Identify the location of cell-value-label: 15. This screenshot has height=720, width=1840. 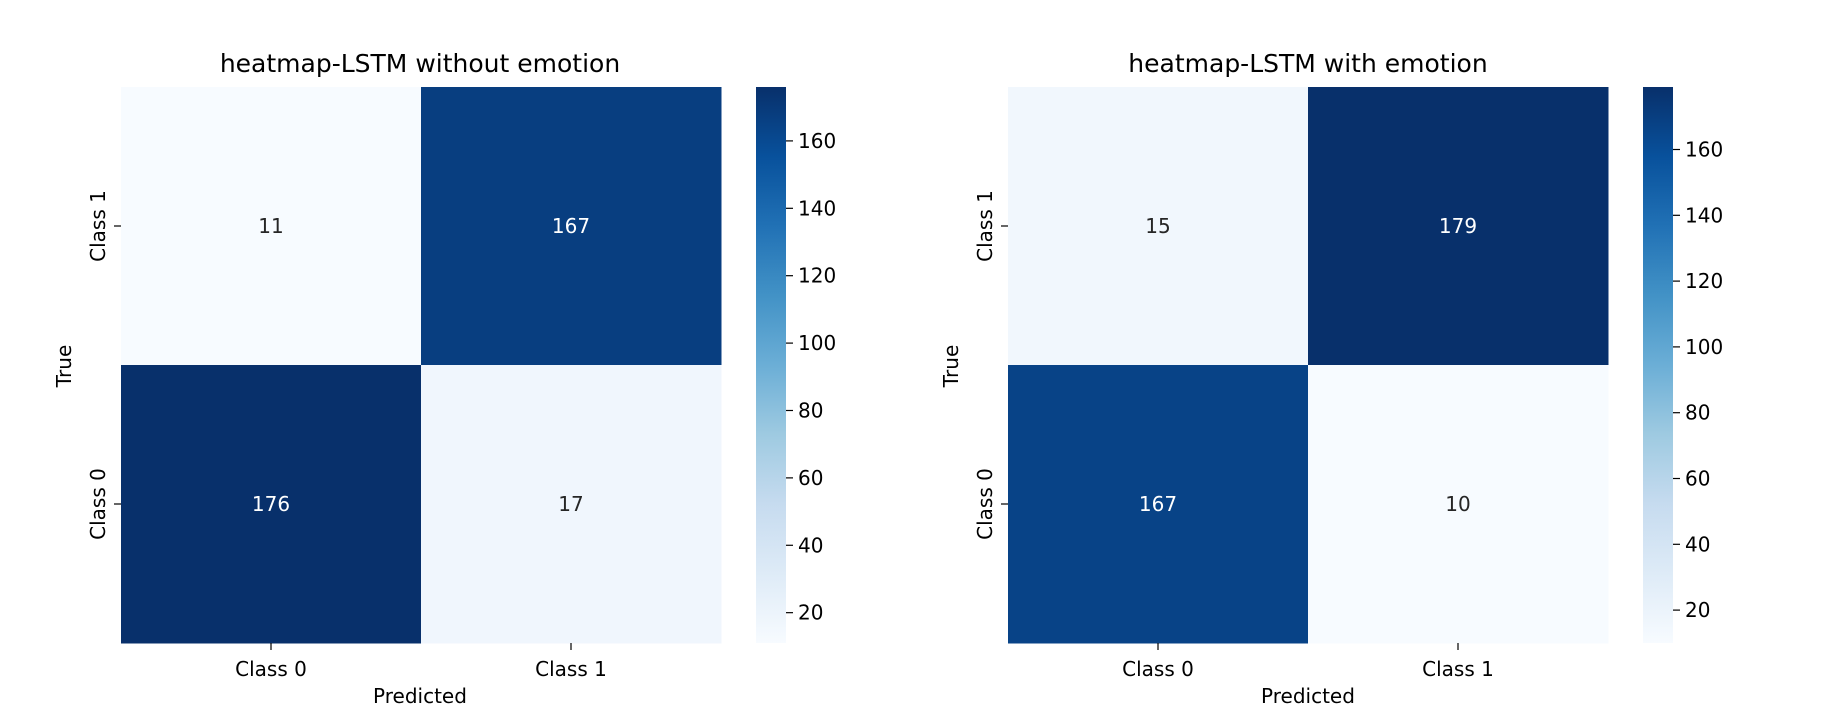
(1157, 226).